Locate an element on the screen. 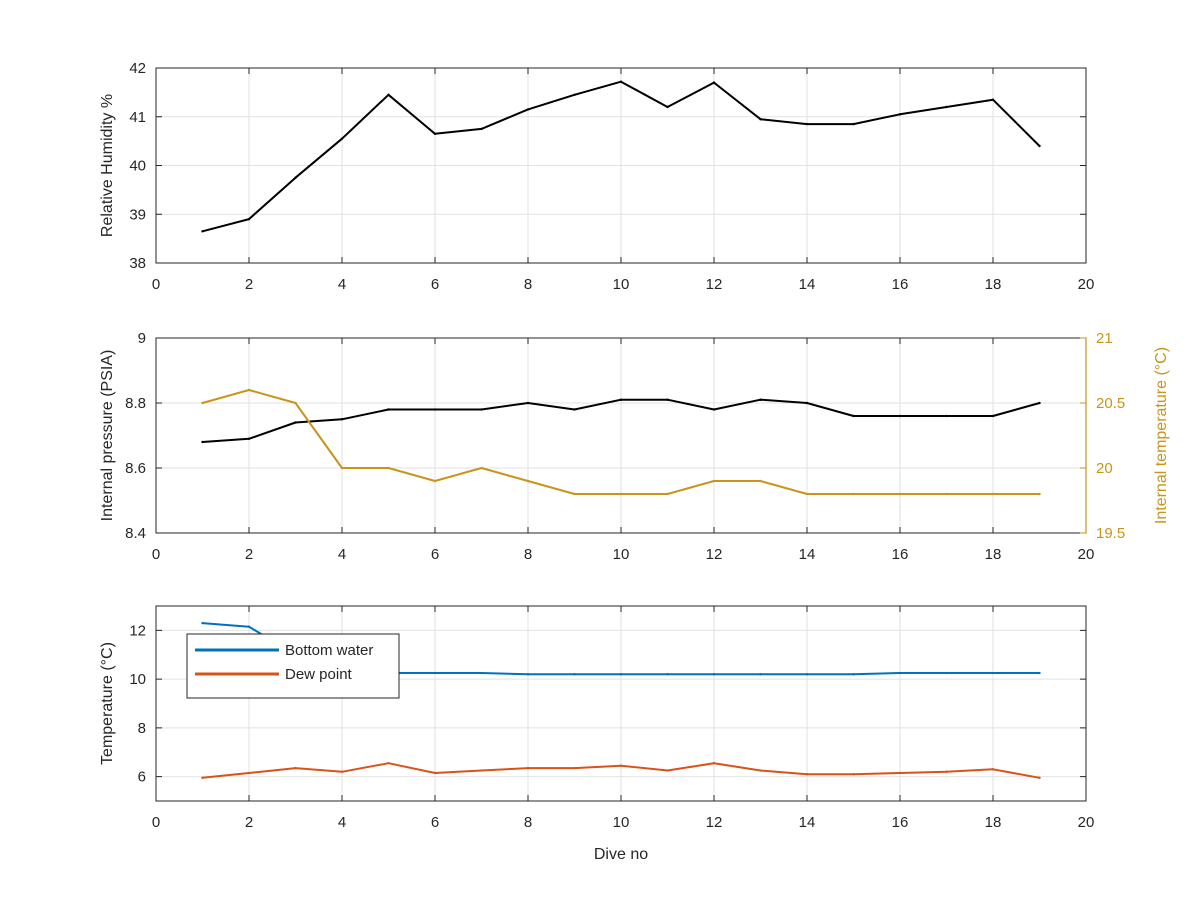 Image resolution: width=1200 pixels, height=900 pixels. y2-axis-label: Internal temperature (°C) is located at coordinates (1161, 435).